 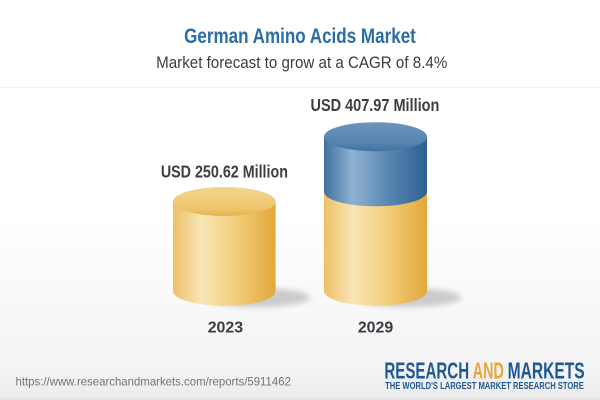 I want to click on svg-text: 2023, so click(x=226, y=328).